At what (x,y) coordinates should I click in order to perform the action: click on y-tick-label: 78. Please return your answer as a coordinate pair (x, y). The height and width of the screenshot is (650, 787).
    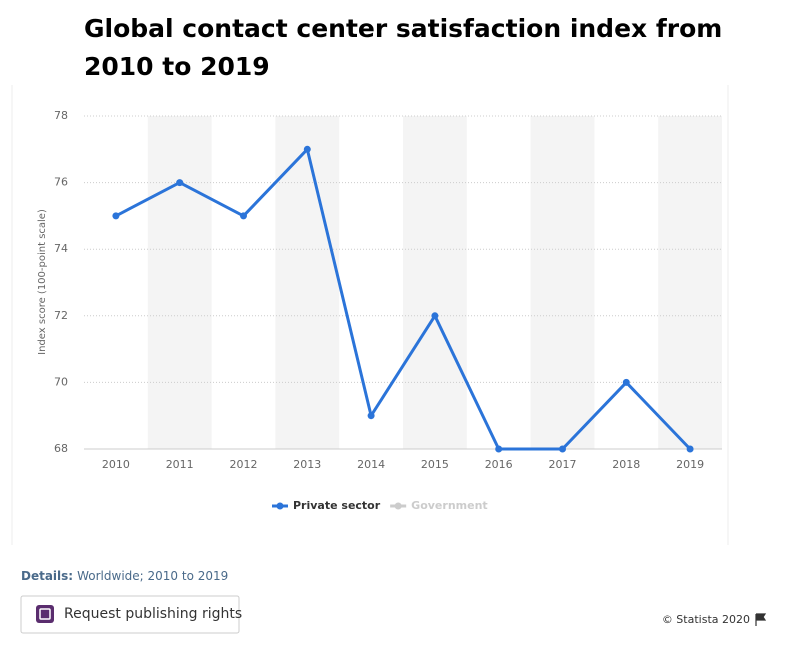
    Looking at the image, I should click on (61, 115).